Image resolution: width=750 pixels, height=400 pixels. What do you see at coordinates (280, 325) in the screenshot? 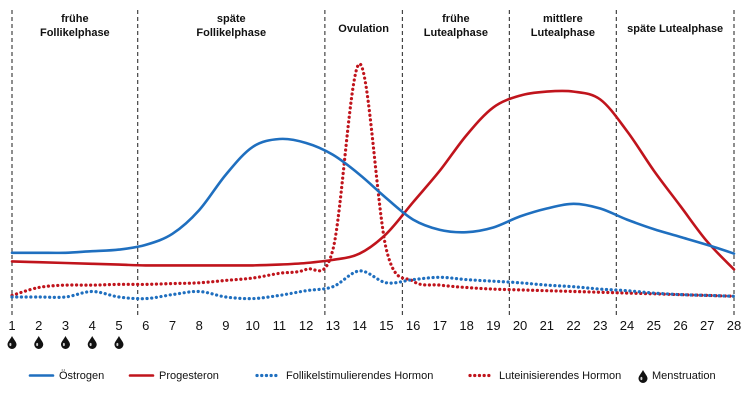
I see `x-tick-label: 11` at bounding box center [280, 325].